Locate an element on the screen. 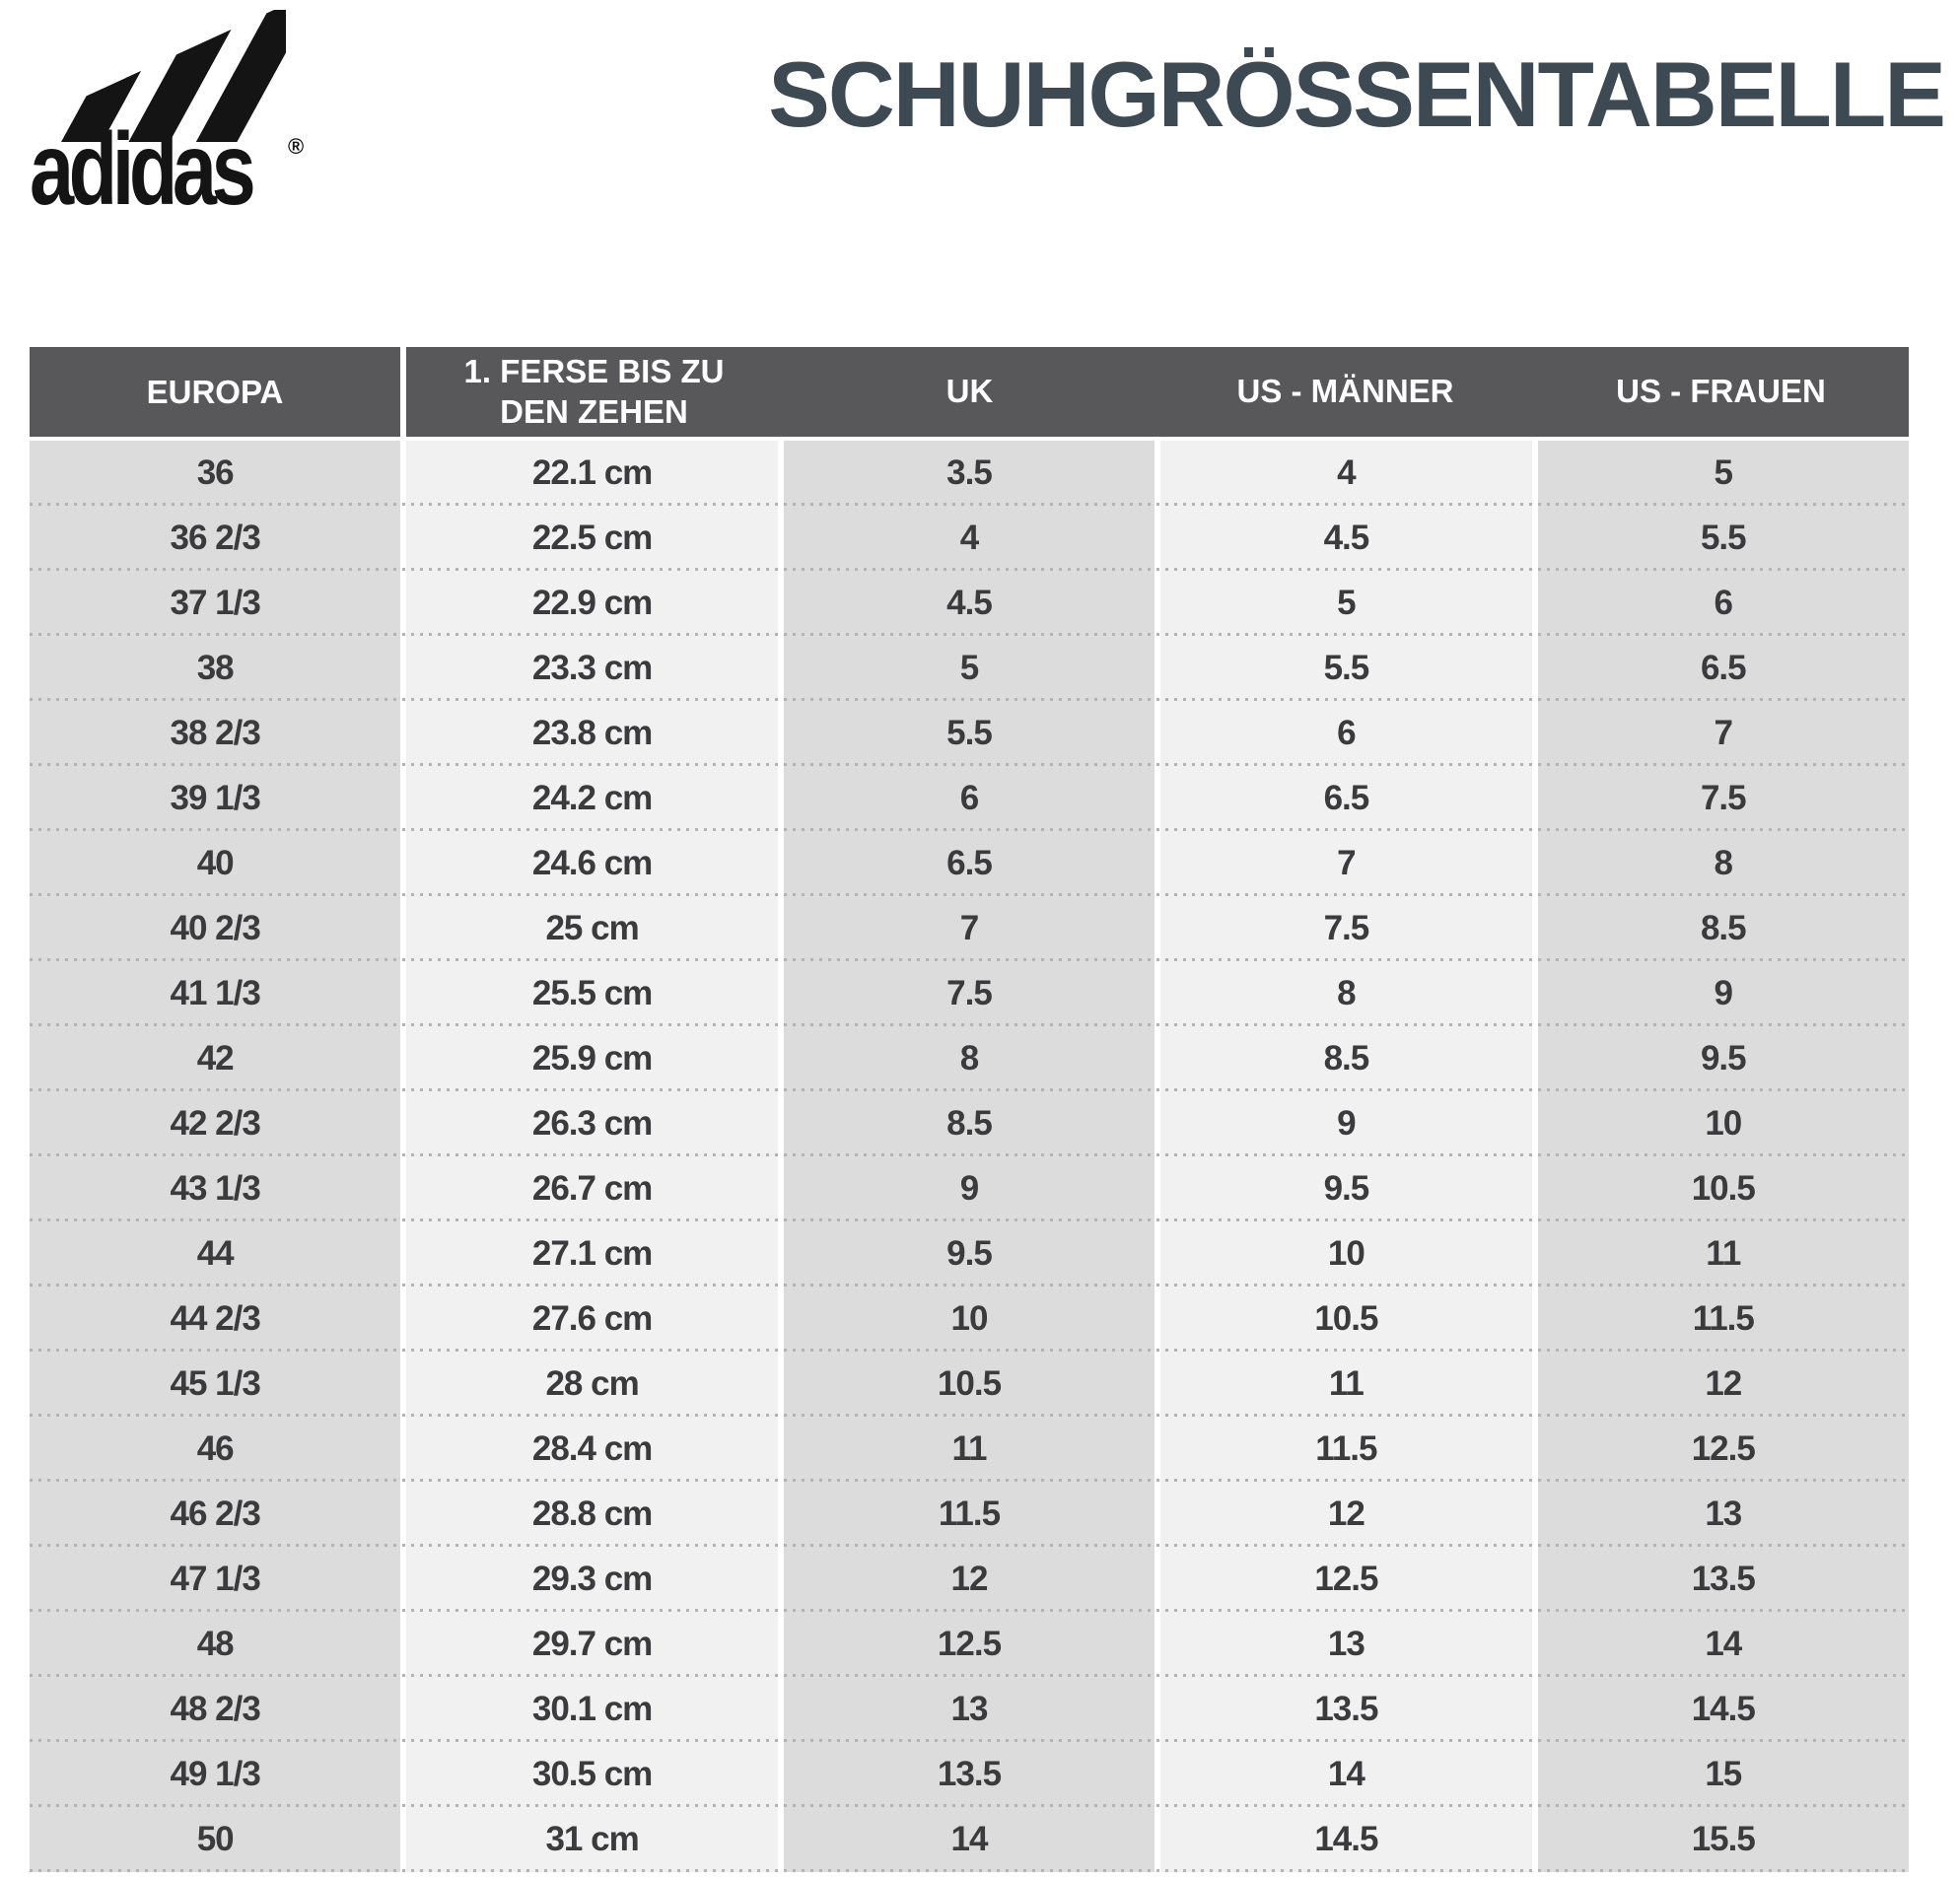  table-cell: 46 2/3 is located at coordinates (215, 1515).